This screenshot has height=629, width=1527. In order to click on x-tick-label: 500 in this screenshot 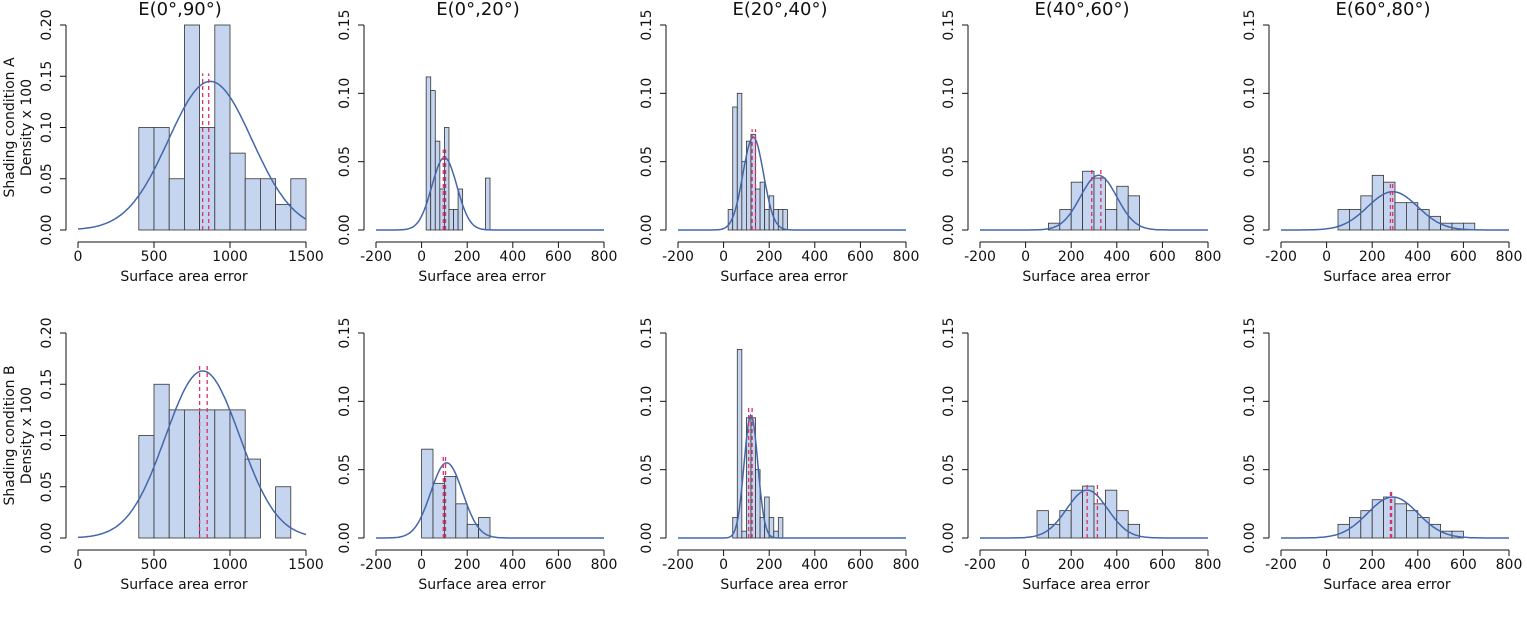, I will do `click(154, 257)`.